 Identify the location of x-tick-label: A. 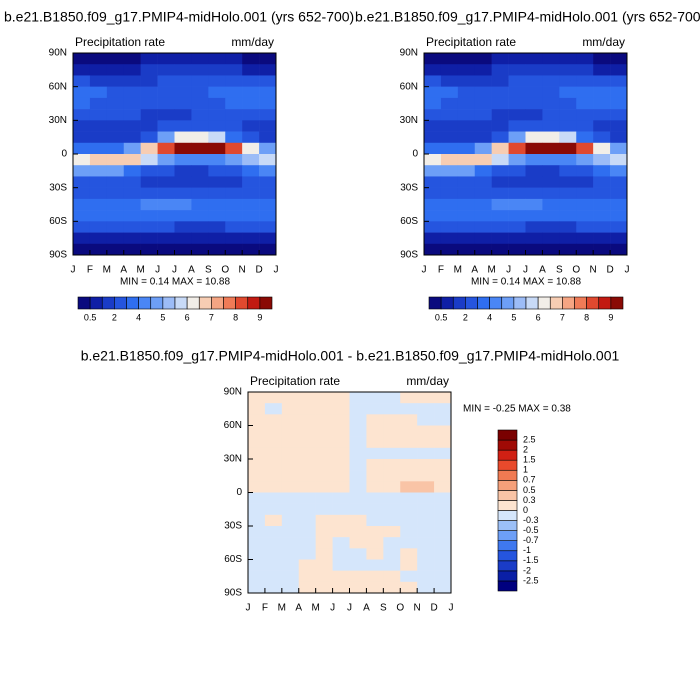
(366, 608).